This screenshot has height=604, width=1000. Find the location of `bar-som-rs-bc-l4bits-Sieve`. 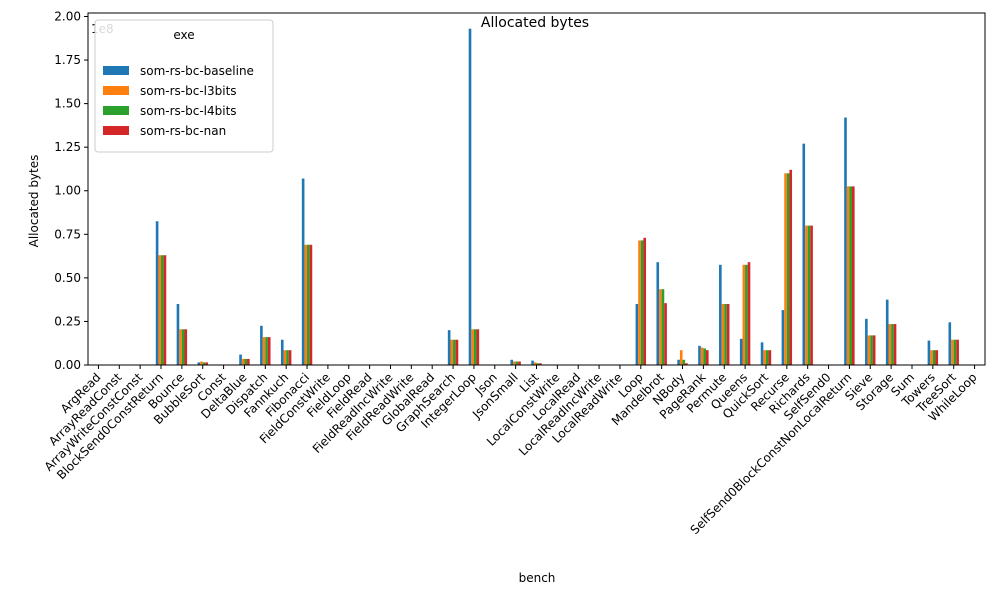

bar-som-rs-bc-l4bits-Sieve is located at coordinates (871, 350).